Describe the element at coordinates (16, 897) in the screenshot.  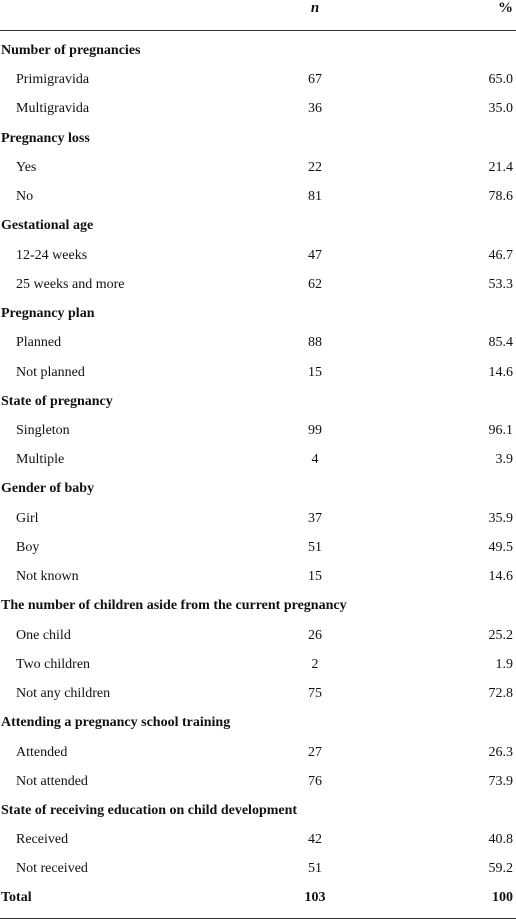
I see `total-label: Total` at that location.